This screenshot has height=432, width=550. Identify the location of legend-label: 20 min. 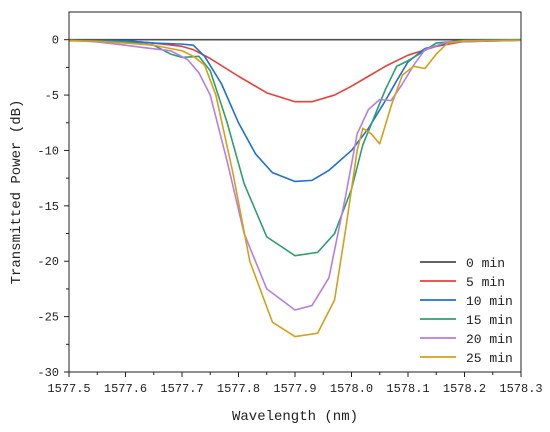
(489, 339).